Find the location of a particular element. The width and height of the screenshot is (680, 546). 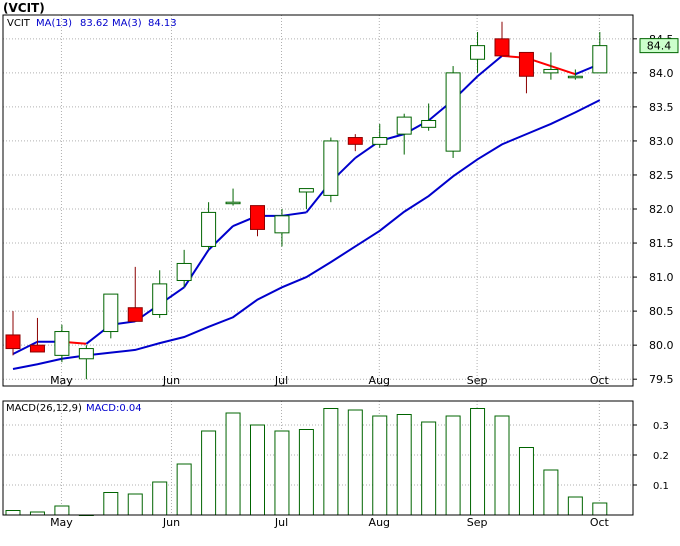

price-x-tick-label: Aug is located at coordinates (379, 380).